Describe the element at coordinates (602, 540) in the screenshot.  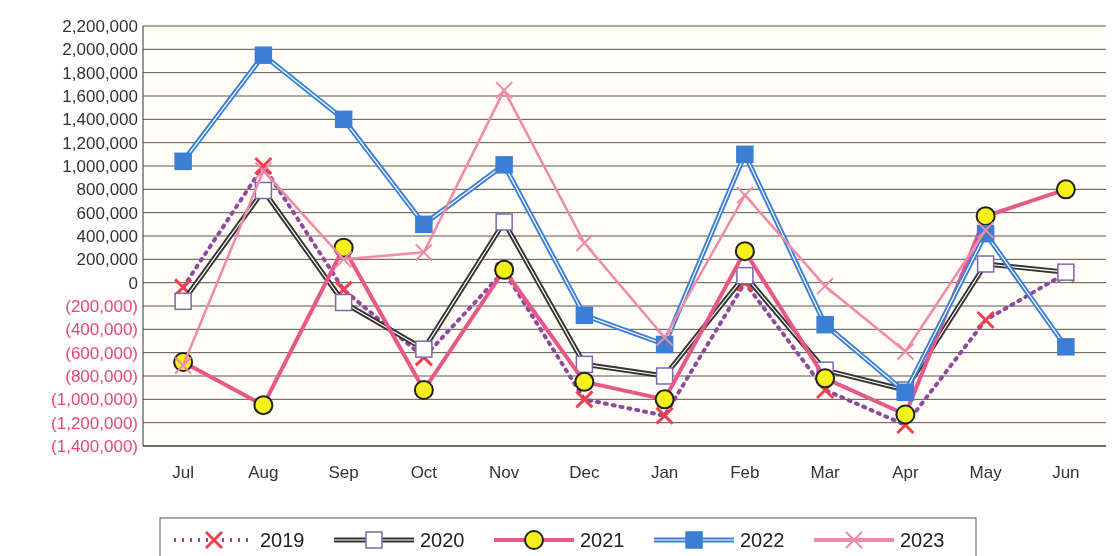
I see `legend-label: 2021` at that location.